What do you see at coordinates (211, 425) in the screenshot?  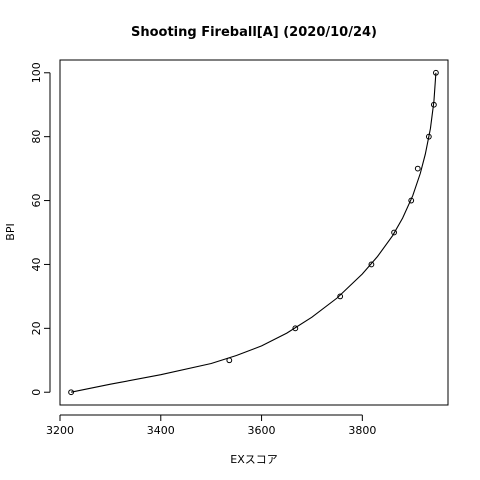 I see `x-axis: 3200 3400 3600 3800` at bounding box center [211, 425].